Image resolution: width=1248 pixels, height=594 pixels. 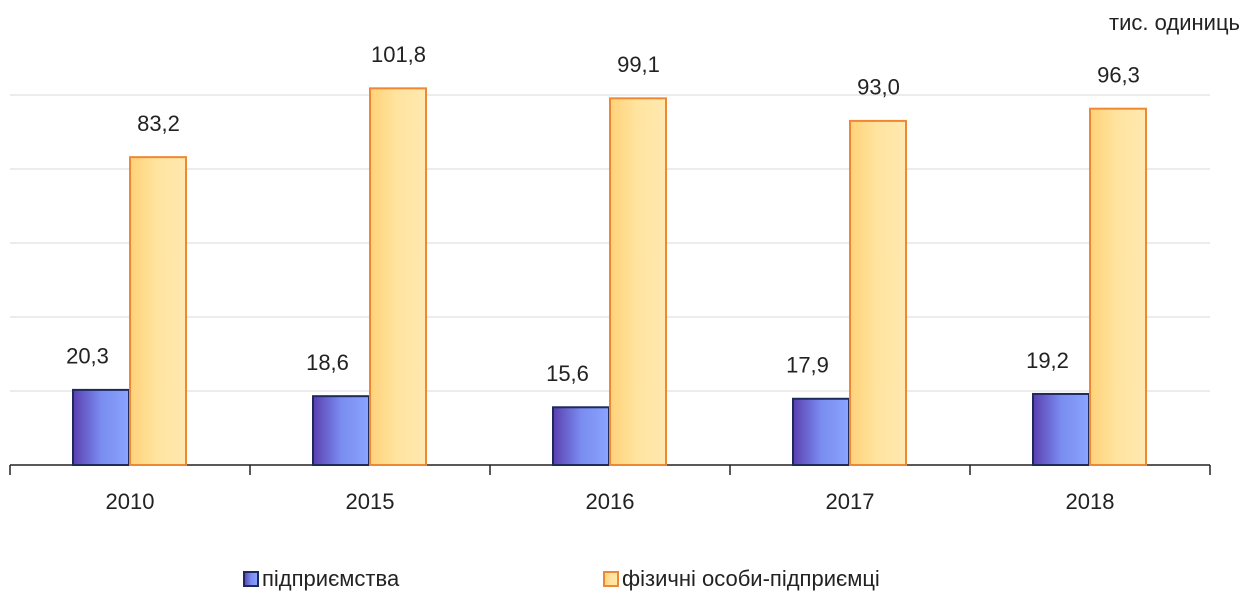 What do you see at coordinates (370, 501) in the screenshot?
I see `x-tick-label: 2015` at bounding box center [370, 501].